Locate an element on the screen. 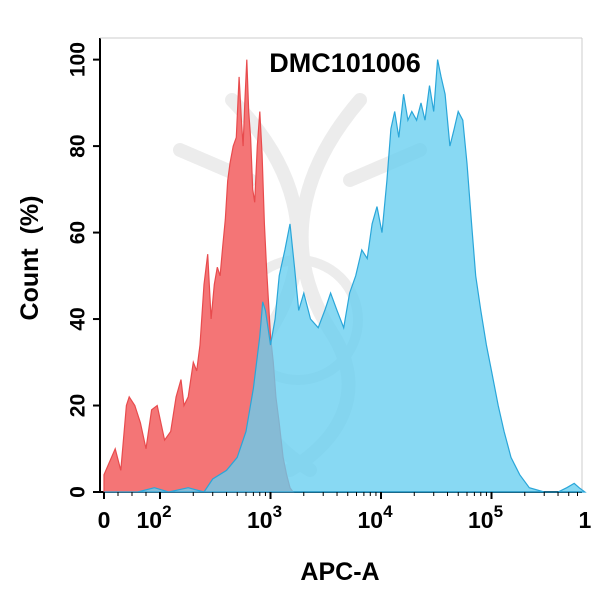 This screenshot has height=593, width=591. y-tick-label: 100 is located at coordinates (78, 59).